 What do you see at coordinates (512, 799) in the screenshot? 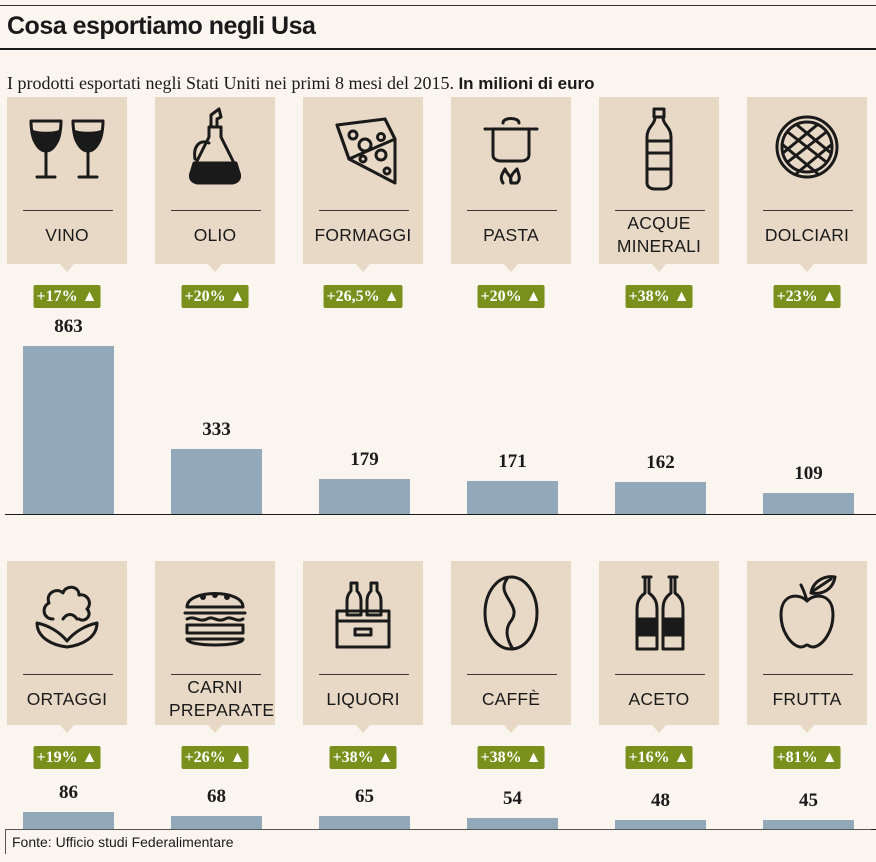
I see `value-label: 54` at bounding box center [512, 799].